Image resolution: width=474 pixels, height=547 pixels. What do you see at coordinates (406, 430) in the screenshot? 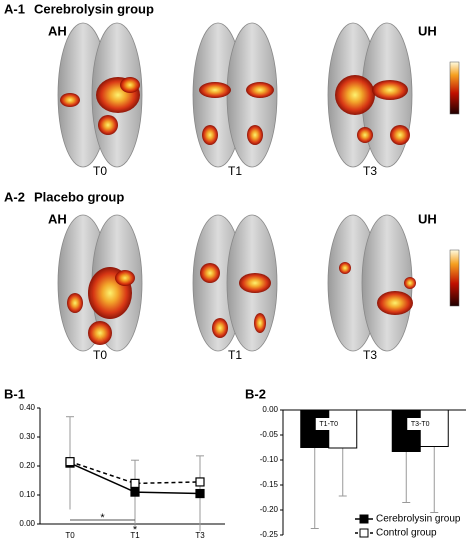
I see `bar` at bounding box center [406, 430].